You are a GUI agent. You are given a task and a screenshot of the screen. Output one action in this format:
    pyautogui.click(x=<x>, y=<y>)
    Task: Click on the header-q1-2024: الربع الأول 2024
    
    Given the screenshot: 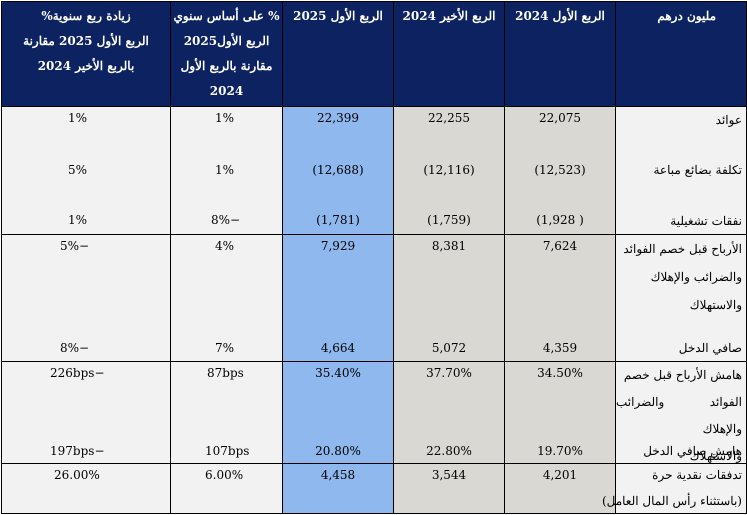 What is the action you would take?
    pyautogui.click(x=560, y=54)
    